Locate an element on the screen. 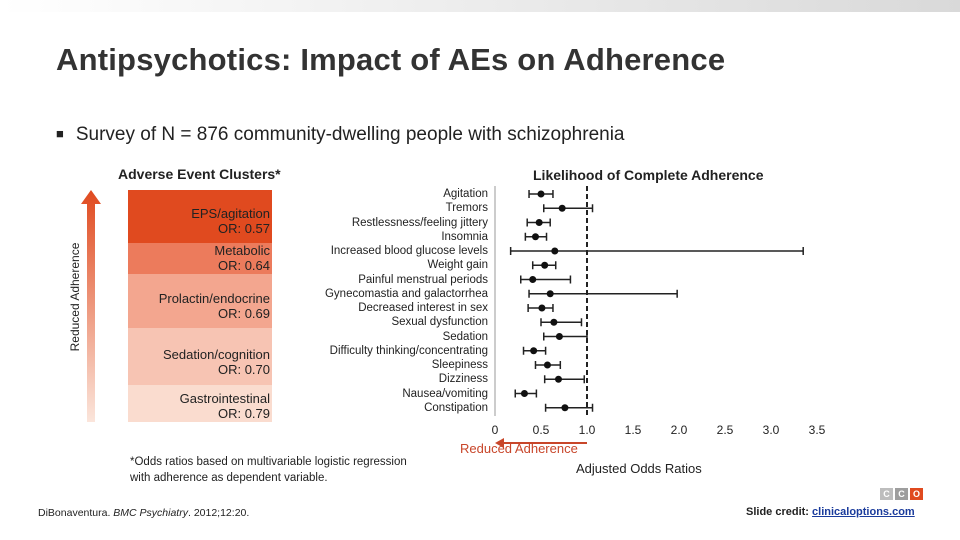 This screenshot has height=540, width=960. citation-details: . 2012;12:20. is located at coordinates (218, 513).